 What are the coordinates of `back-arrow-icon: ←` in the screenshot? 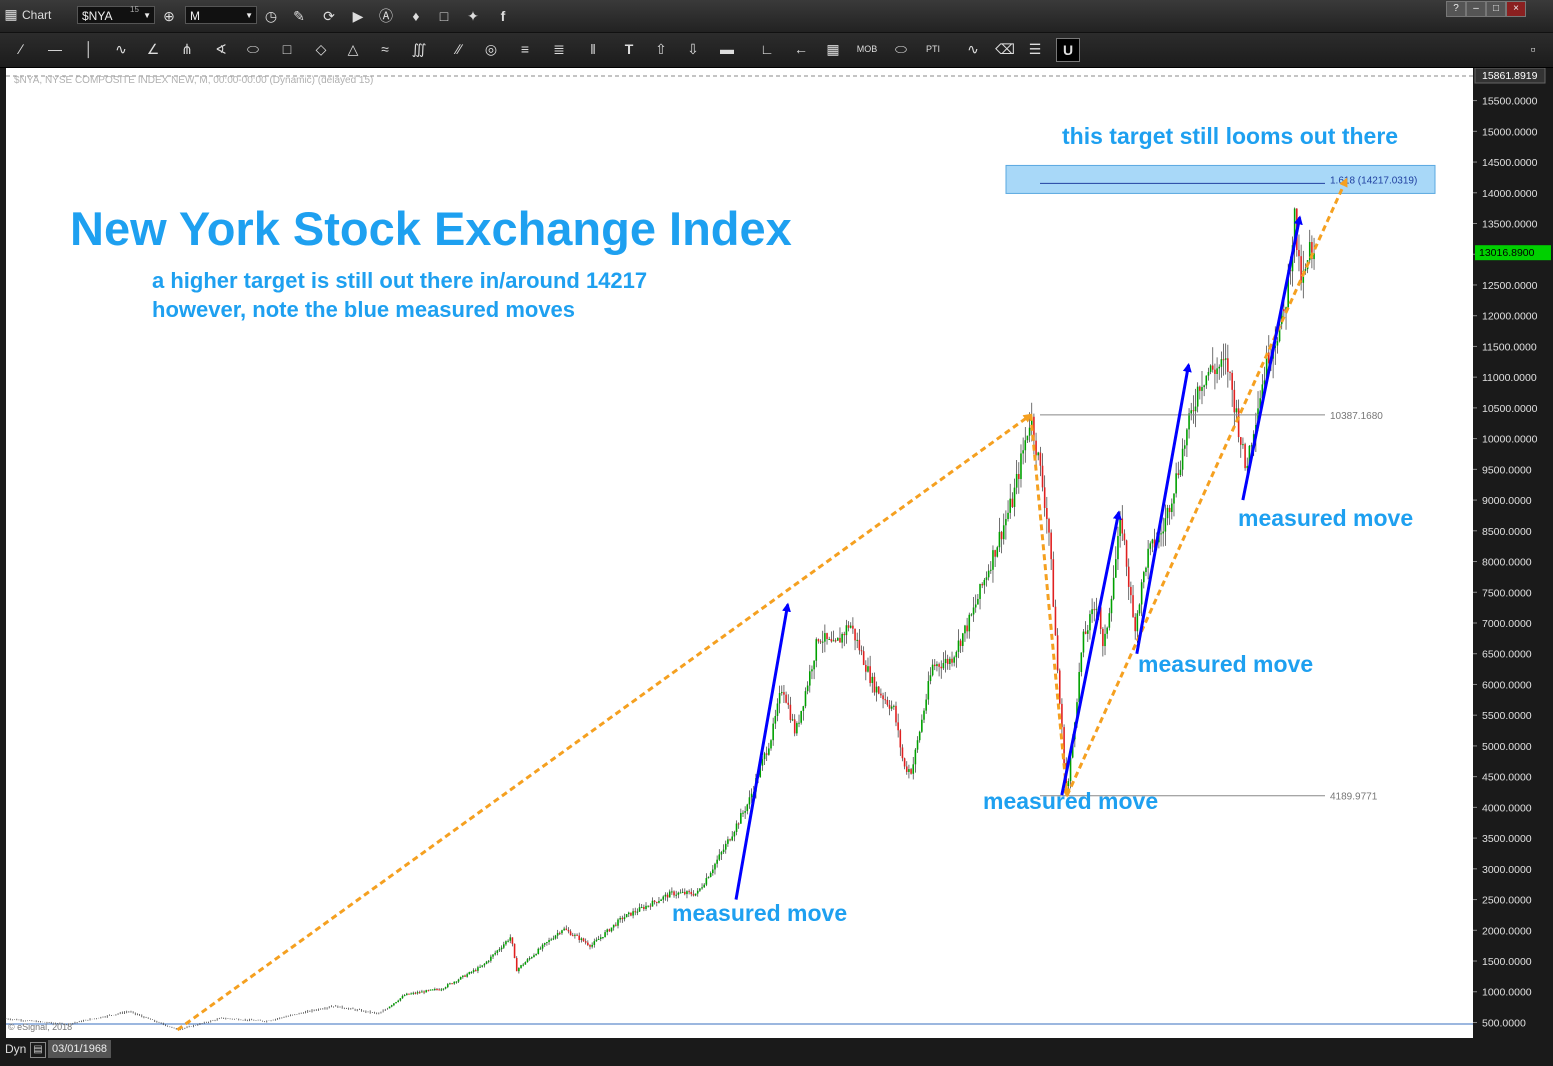 It's located at (801, 49).